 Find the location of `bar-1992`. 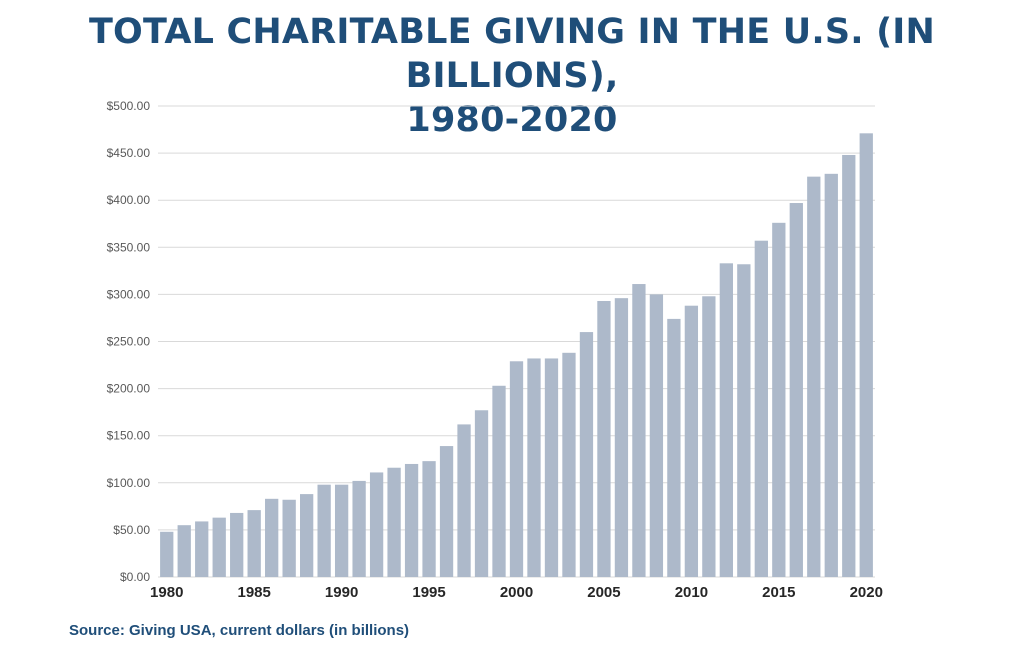

bar-1992 is located at coordinates (376, 524).